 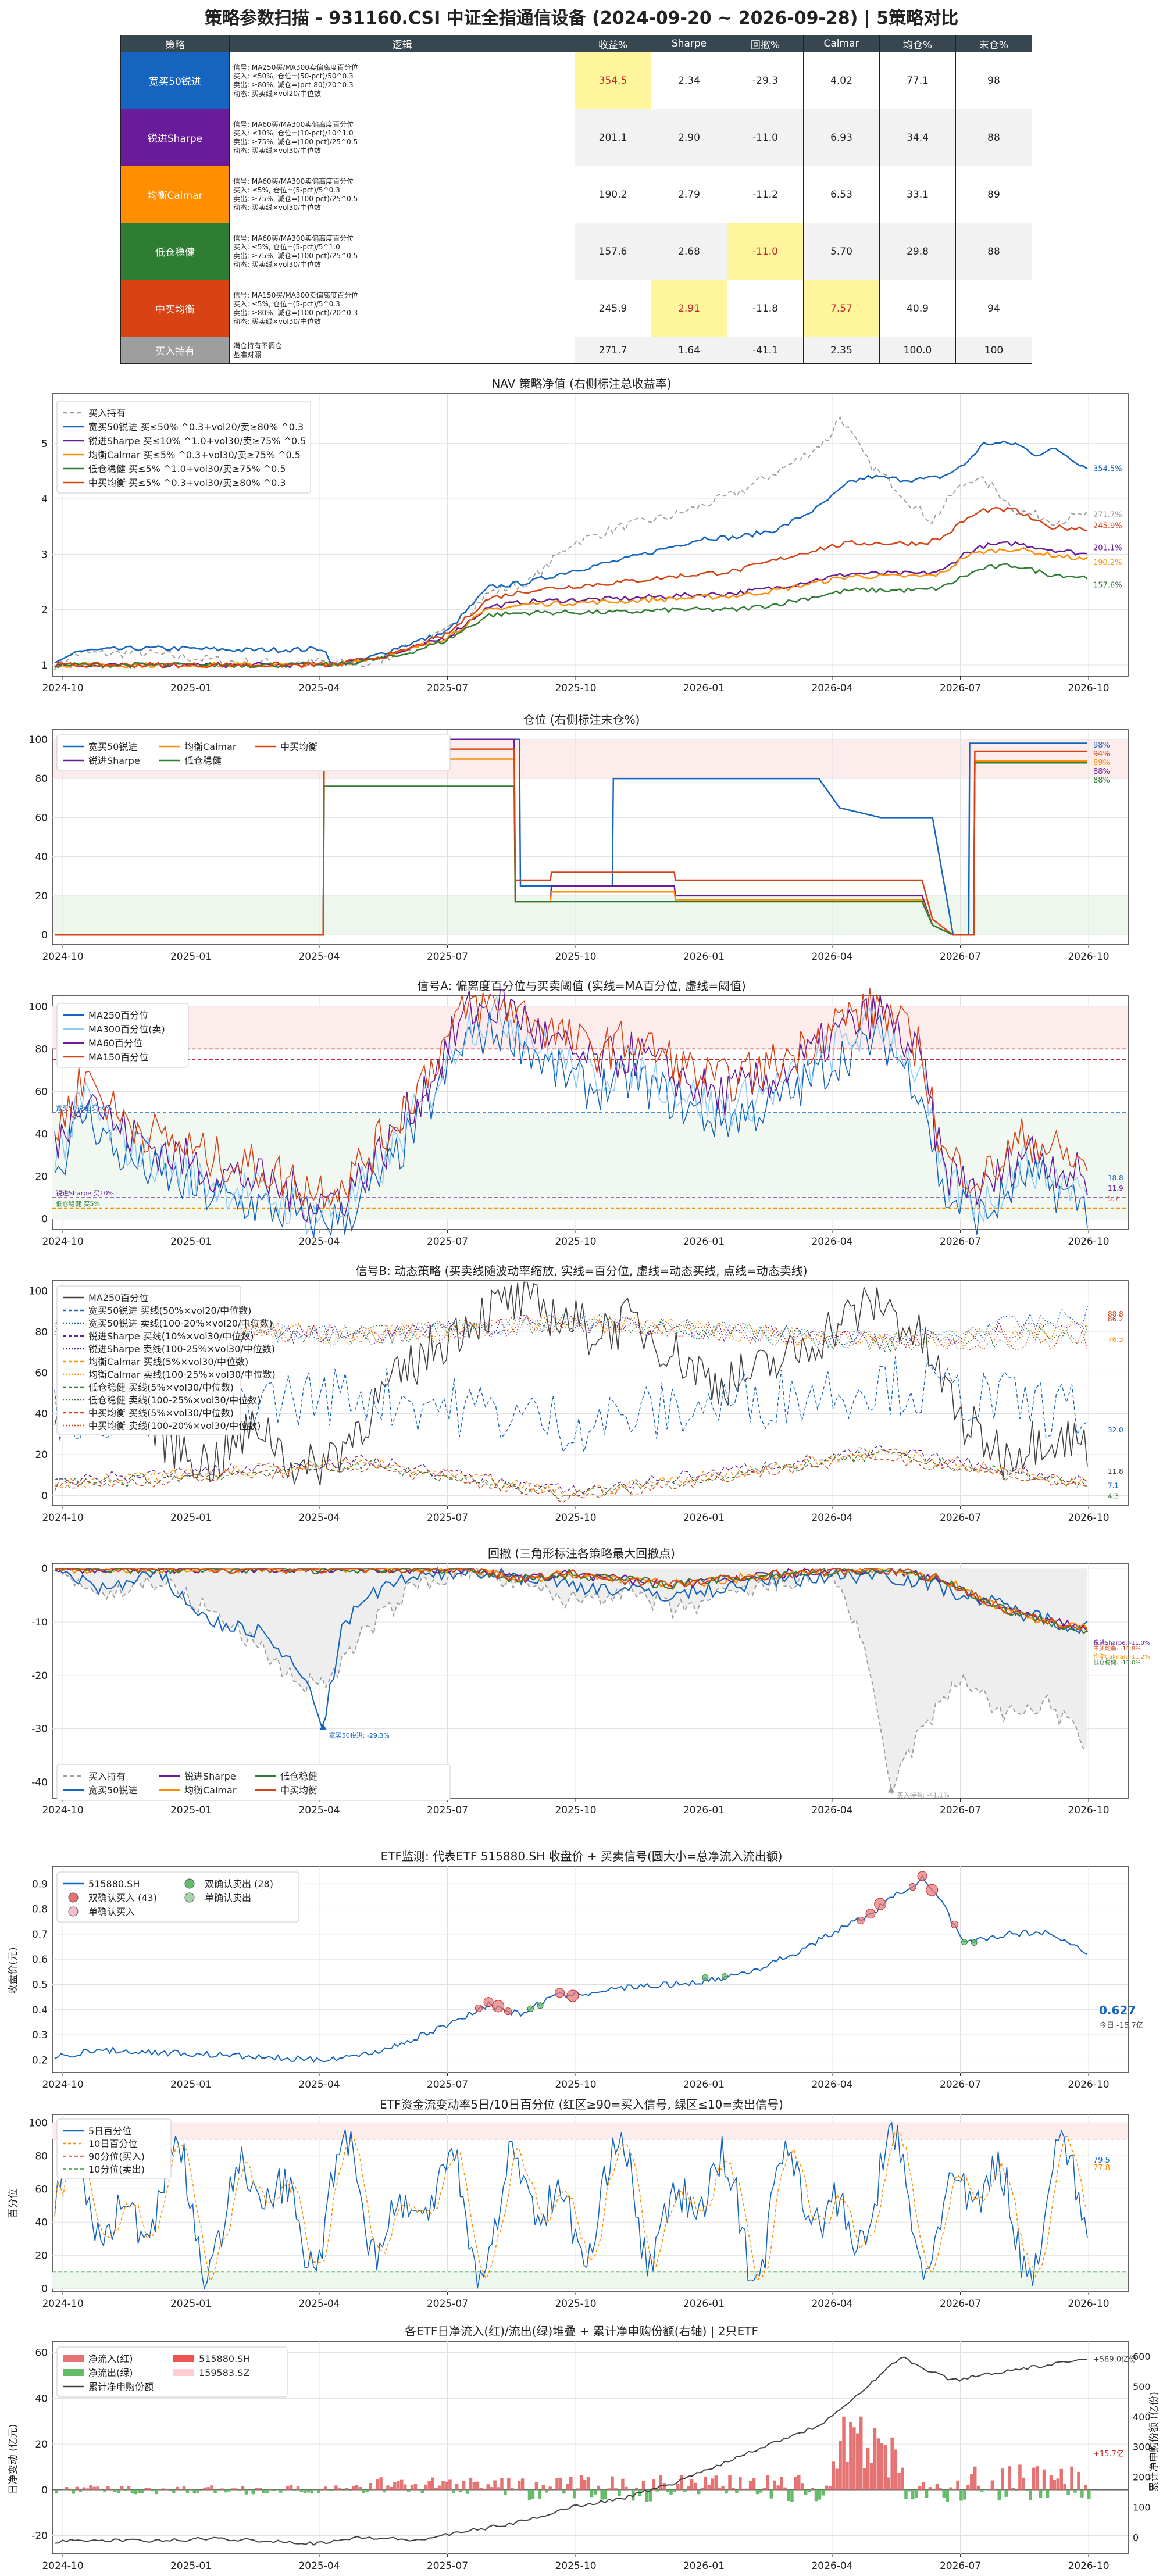 I want to click on header-cell: Calmar, so click(x=841, y=43).